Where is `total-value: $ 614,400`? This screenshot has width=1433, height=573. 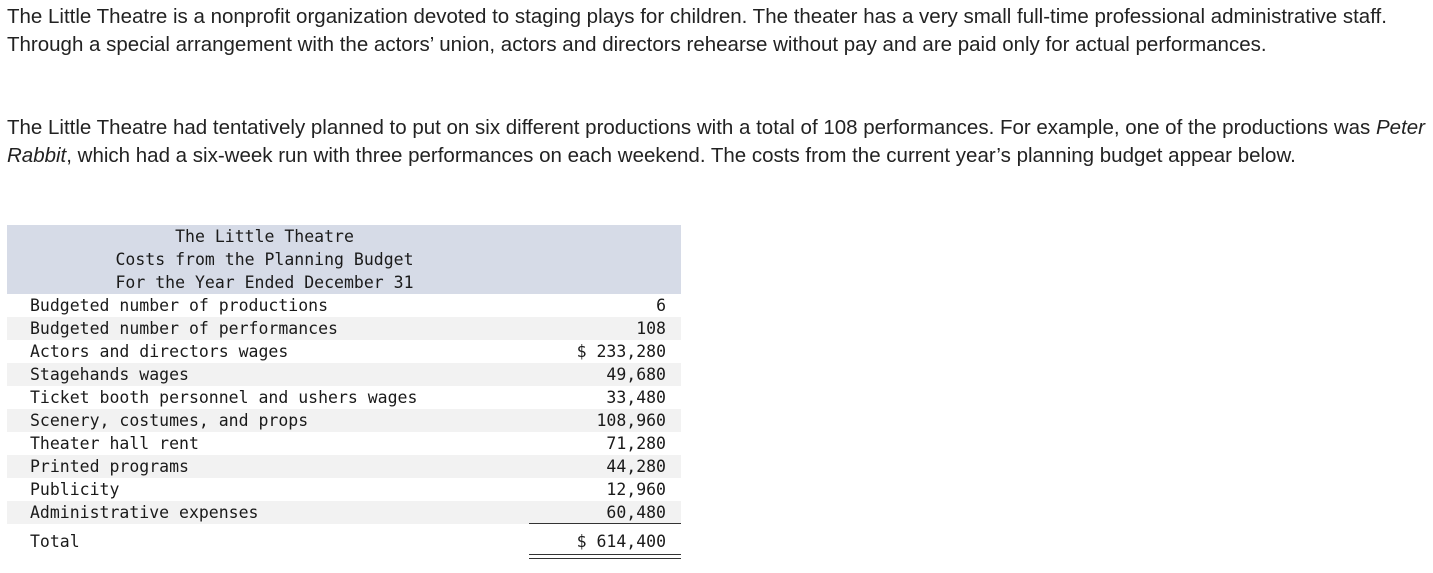
total-value: $ 614,400 is located at coordinates (621, 541).